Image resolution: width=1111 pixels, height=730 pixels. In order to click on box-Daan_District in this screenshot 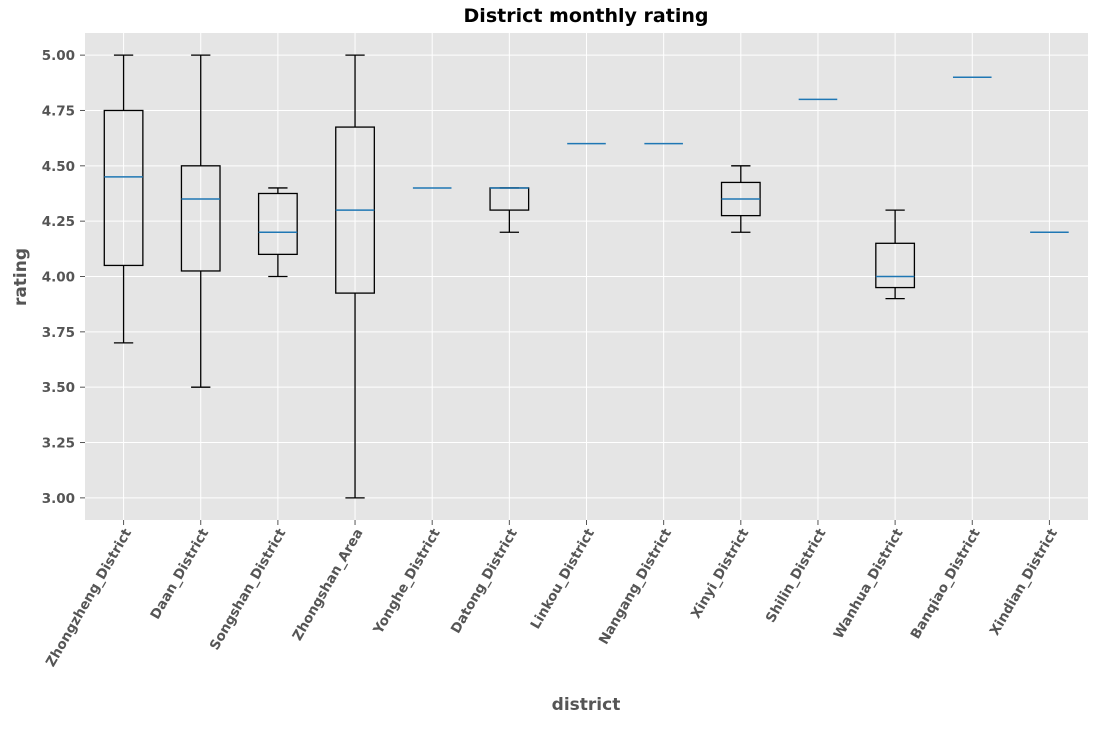, I will do `click(200, 221)`.